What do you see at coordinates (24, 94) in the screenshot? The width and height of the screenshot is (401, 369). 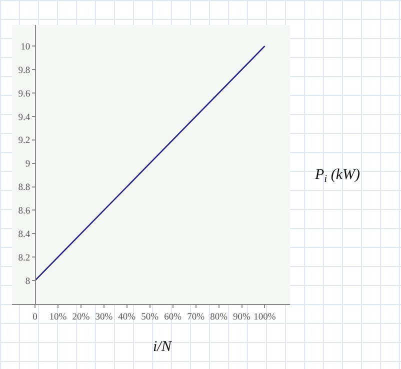 I see `y-tick-label: 9.6` at bounding box center [24, 94].